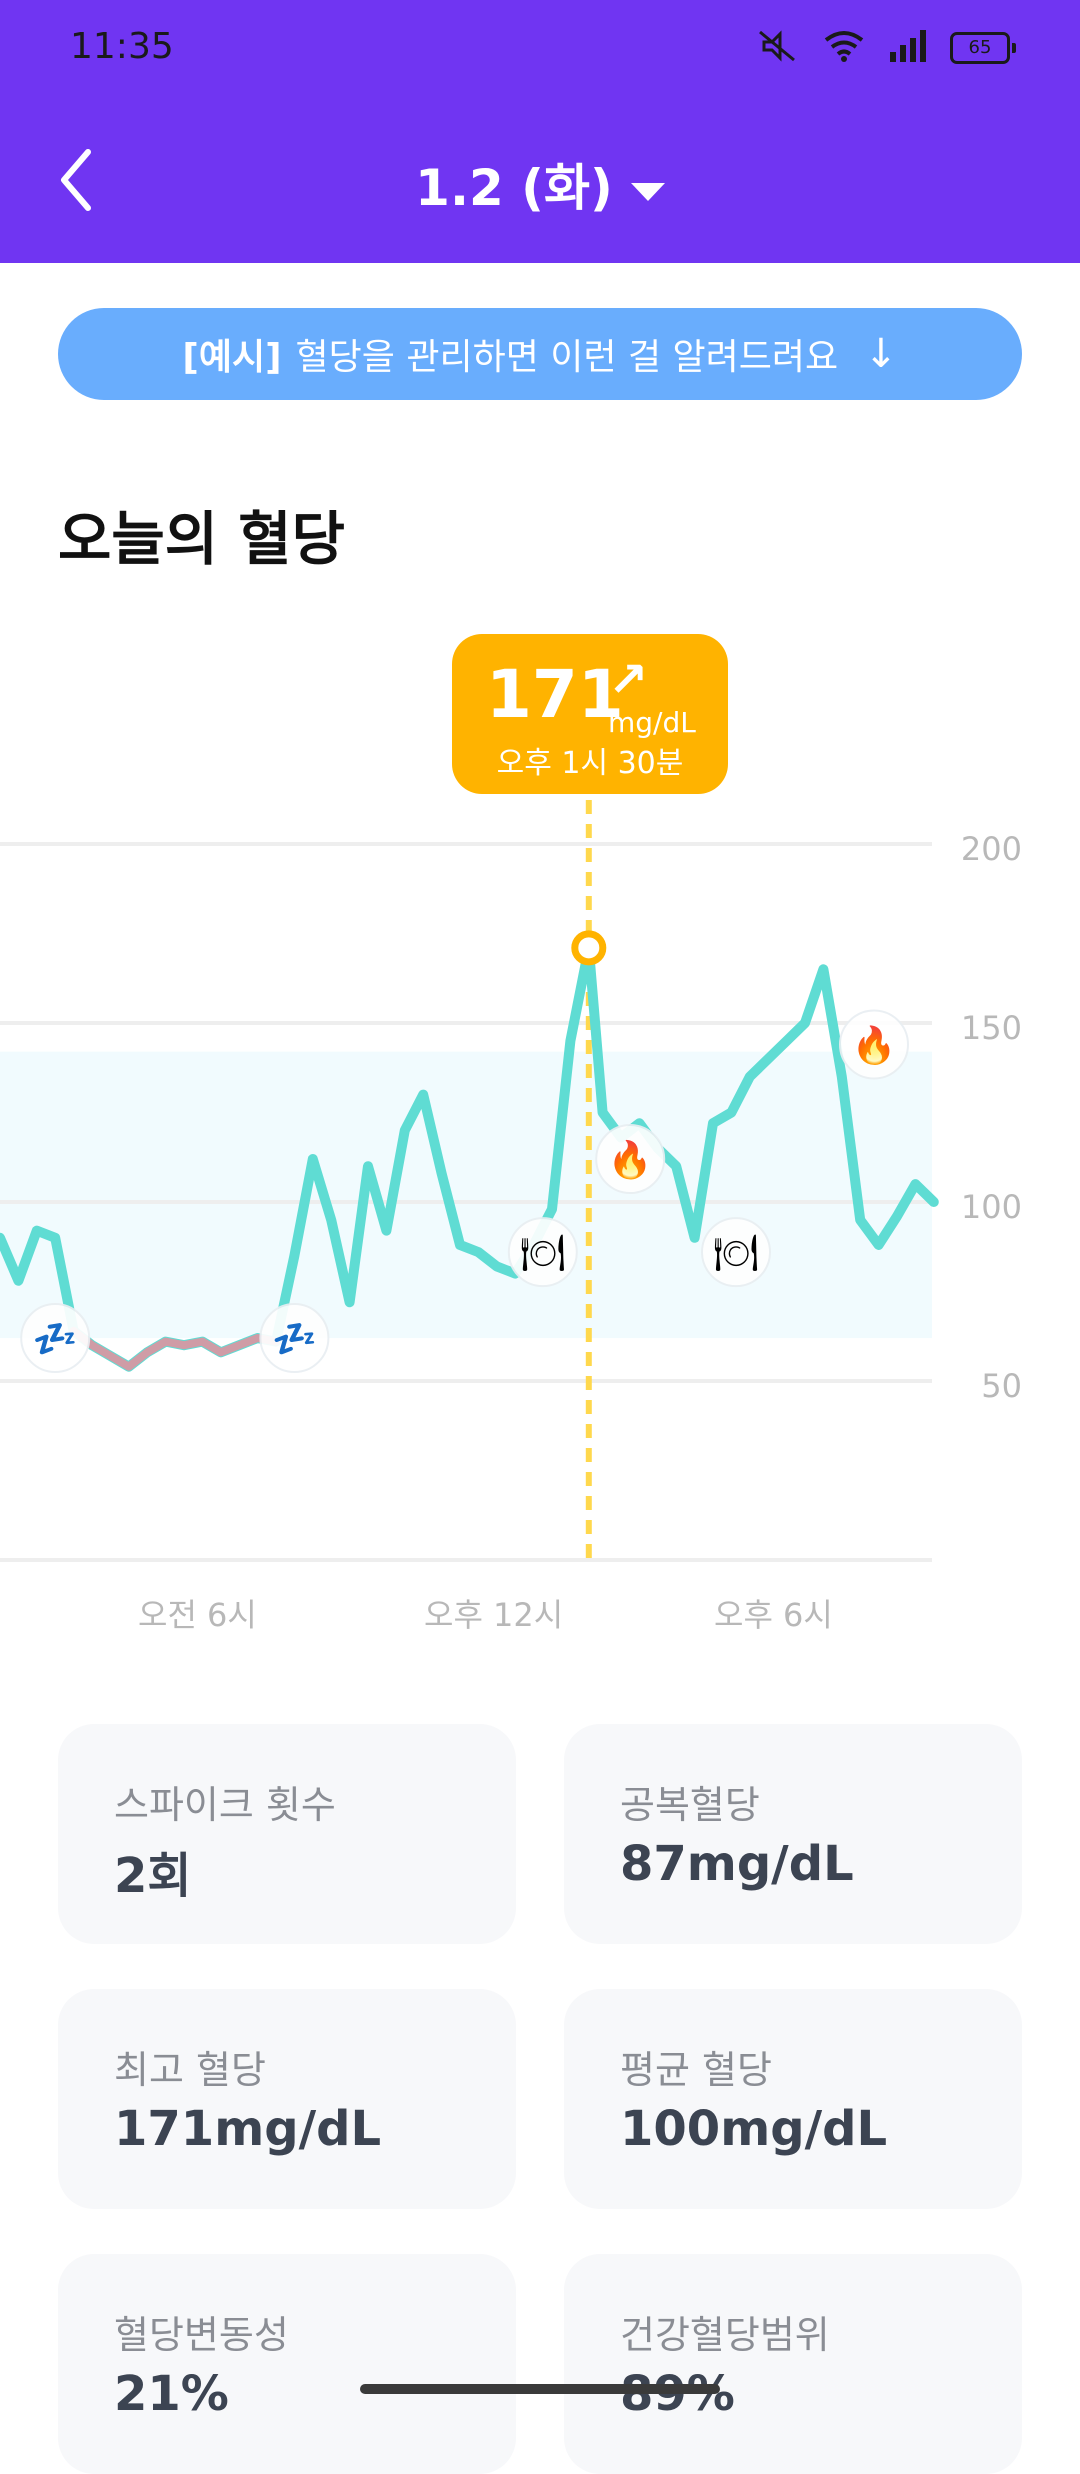 The height and width of the screenshot is (2474, 1080). I want to click on home-indicator, so click(540, 2389).